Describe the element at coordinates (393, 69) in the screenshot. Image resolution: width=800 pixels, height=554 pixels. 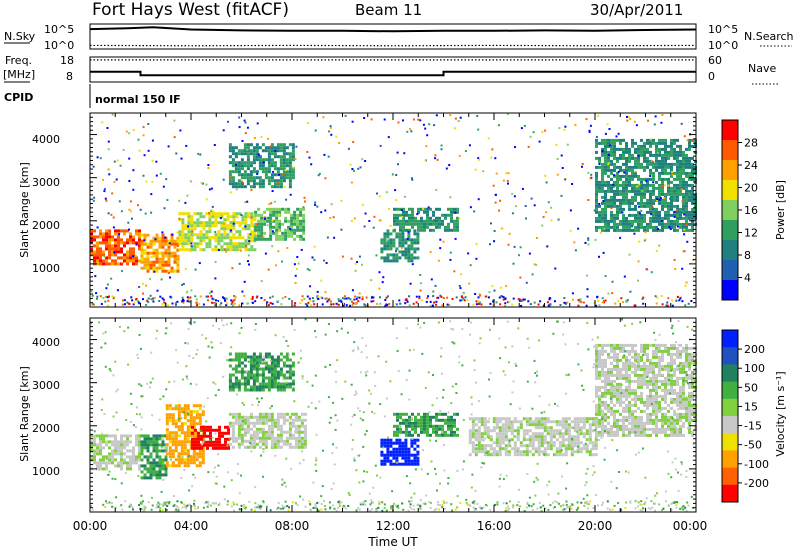
I see `freq-panel-frame` at that location.